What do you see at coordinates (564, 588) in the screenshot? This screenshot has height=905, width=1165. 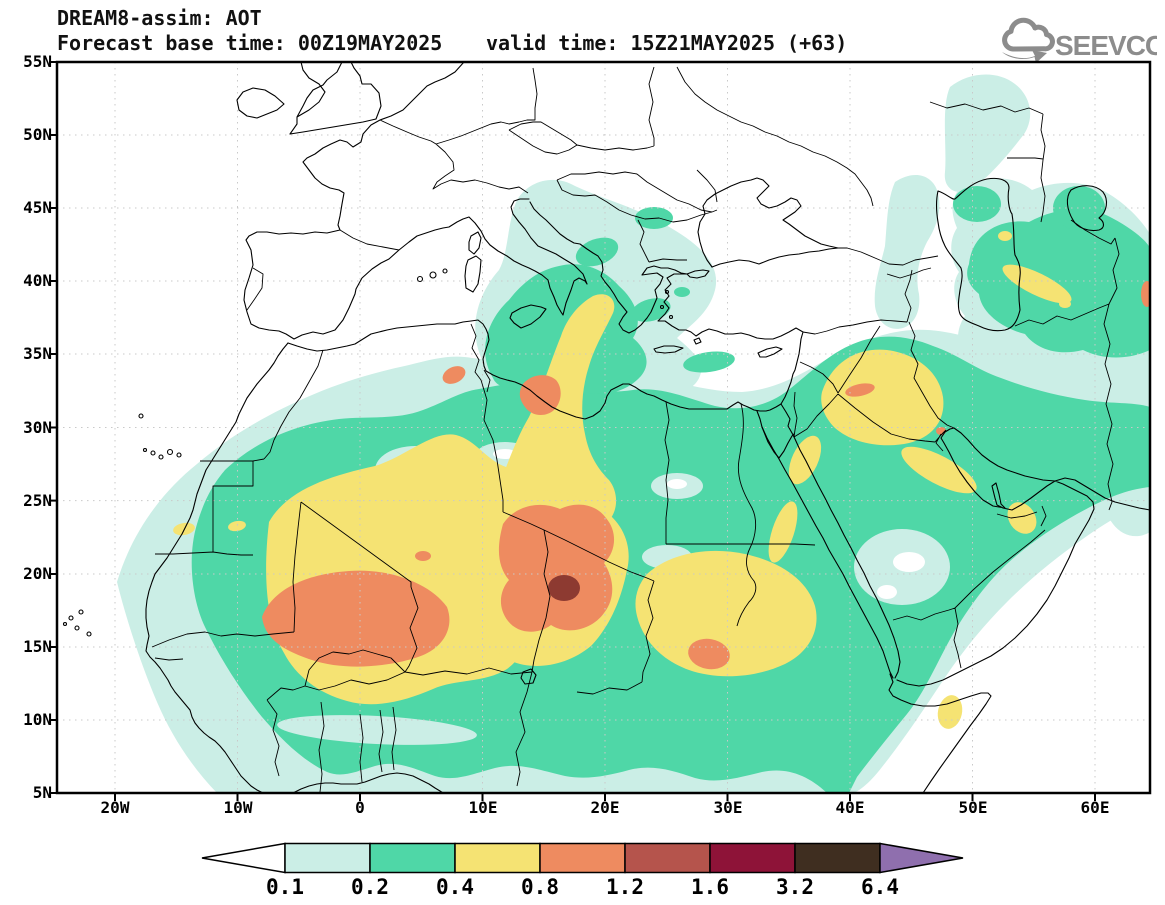 I see `contour-fill-aot-max-spot` at bounding box center [564, 588].